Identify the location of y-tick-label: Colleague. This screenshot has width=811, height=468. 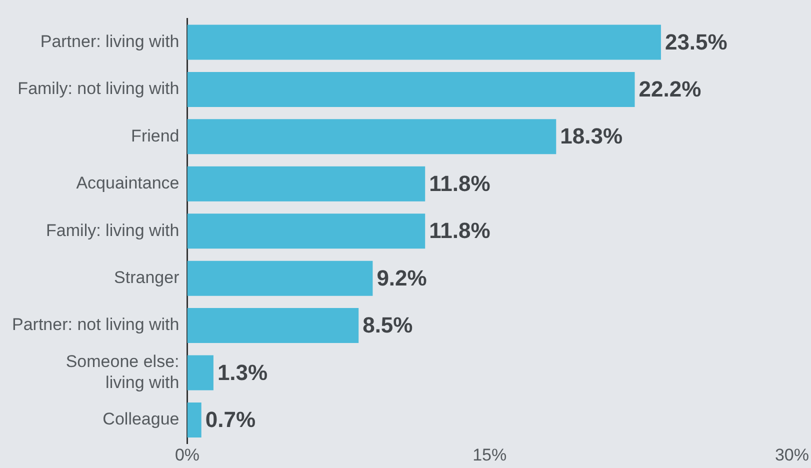
(141, 419).